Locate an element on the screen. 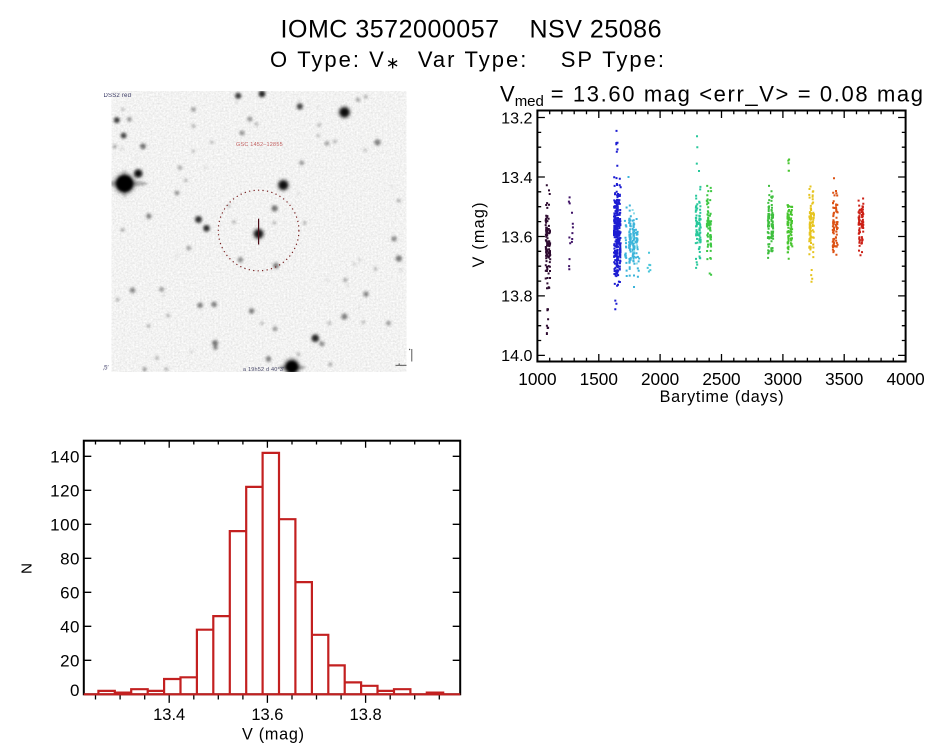 The width and height of the screenshot is (944, 747). svg-text: a 19h52 d 40°3′ is located at coordinates (263, 370).